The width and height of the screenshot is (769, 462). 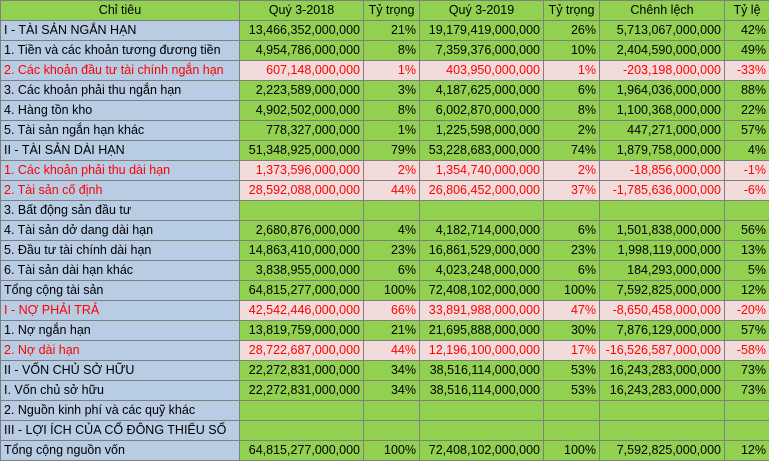 I want to click on rate-cell: -6%, so click(x=746, y=190).